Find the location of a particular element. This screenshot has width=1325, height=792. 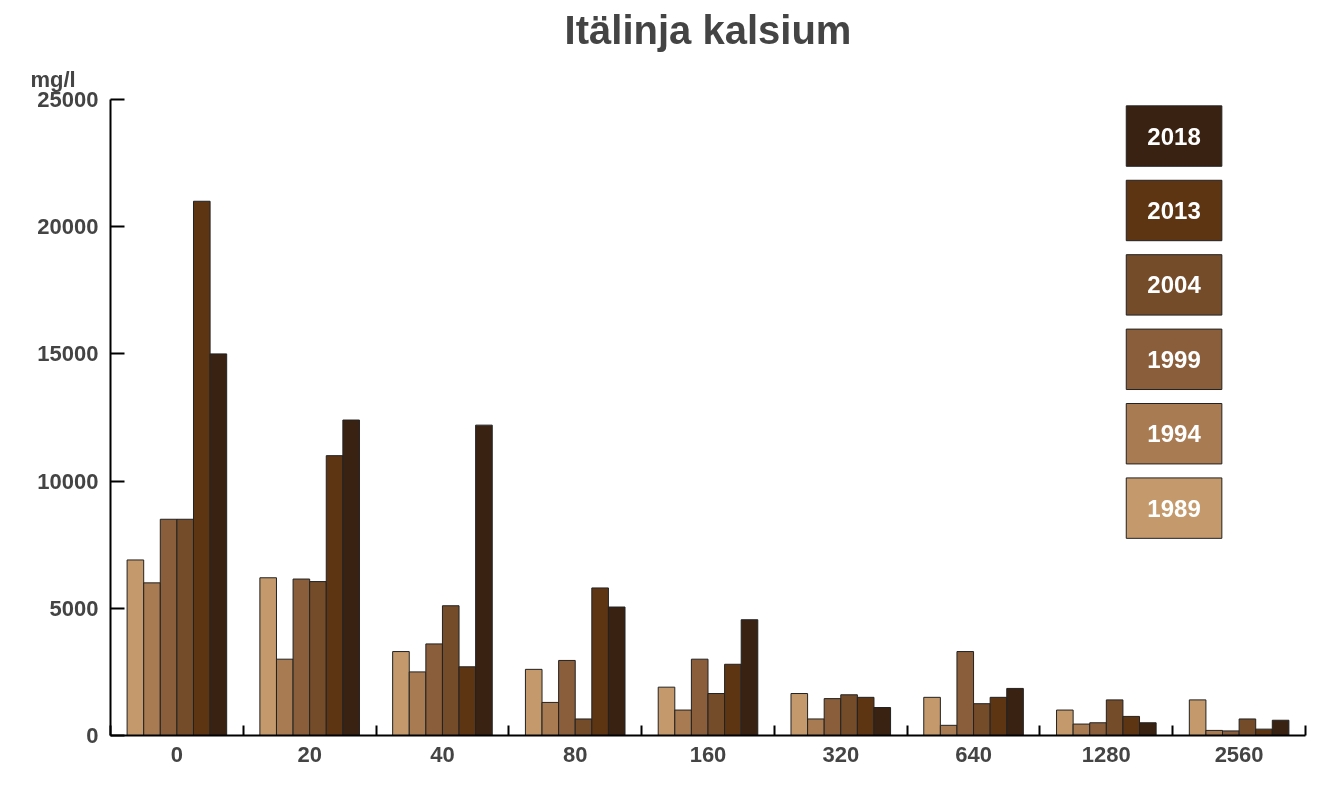

x-tick-label: 40 is located at coordinates (442, 754).